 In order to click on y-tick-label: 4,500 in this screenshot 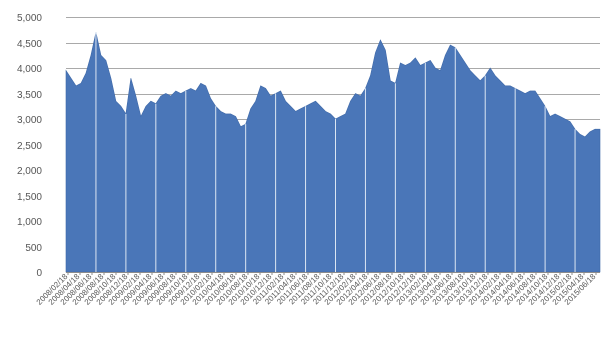, I will do `click(29, 44)`.